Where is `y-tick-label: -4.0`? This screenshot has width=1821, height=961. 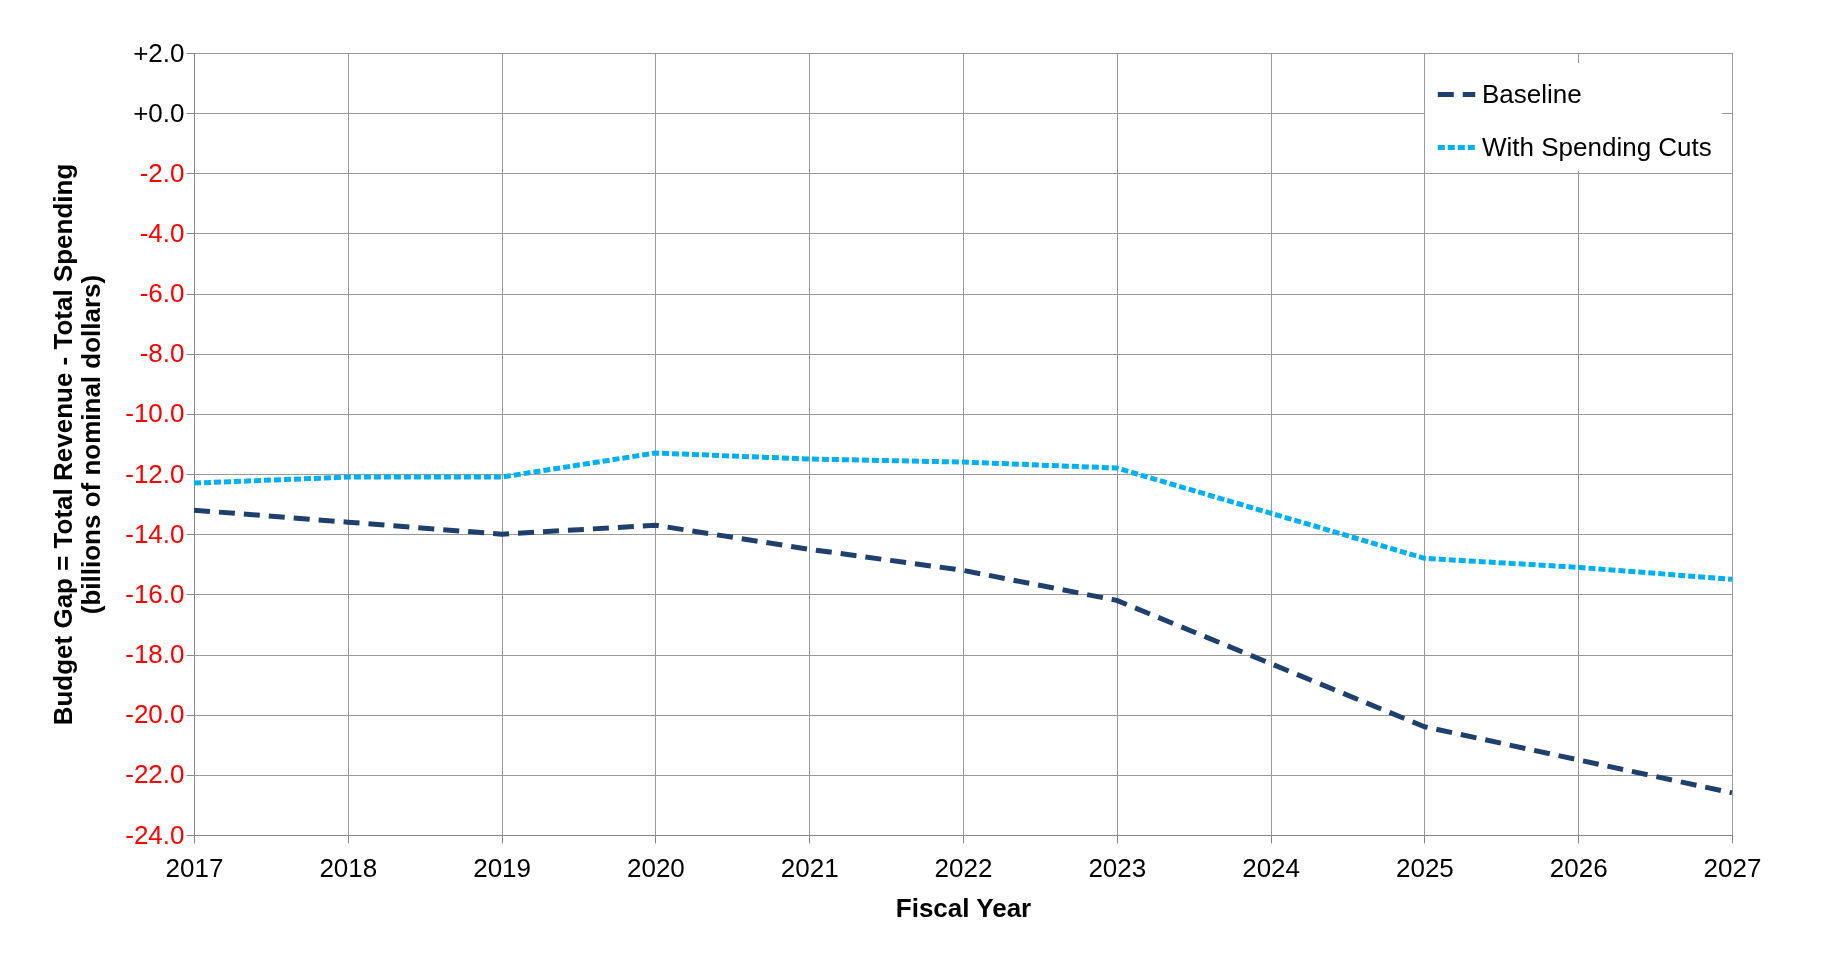 y-tick-label: -4.0 is located at coordinates (162, 232).